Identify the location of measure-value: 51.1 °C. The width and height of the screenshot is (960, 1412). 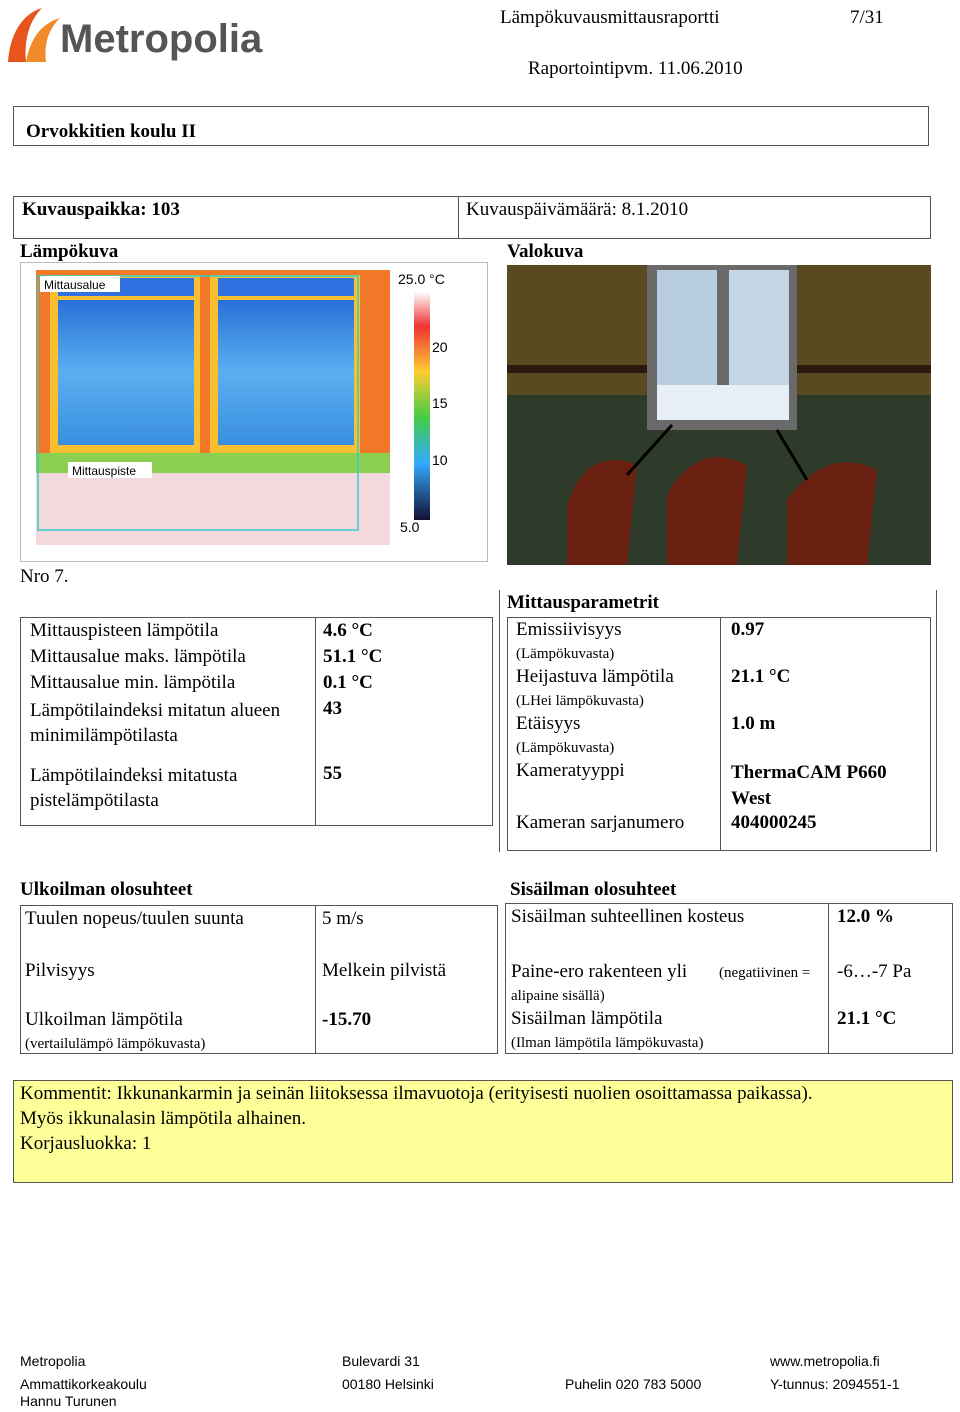
(353, 656).